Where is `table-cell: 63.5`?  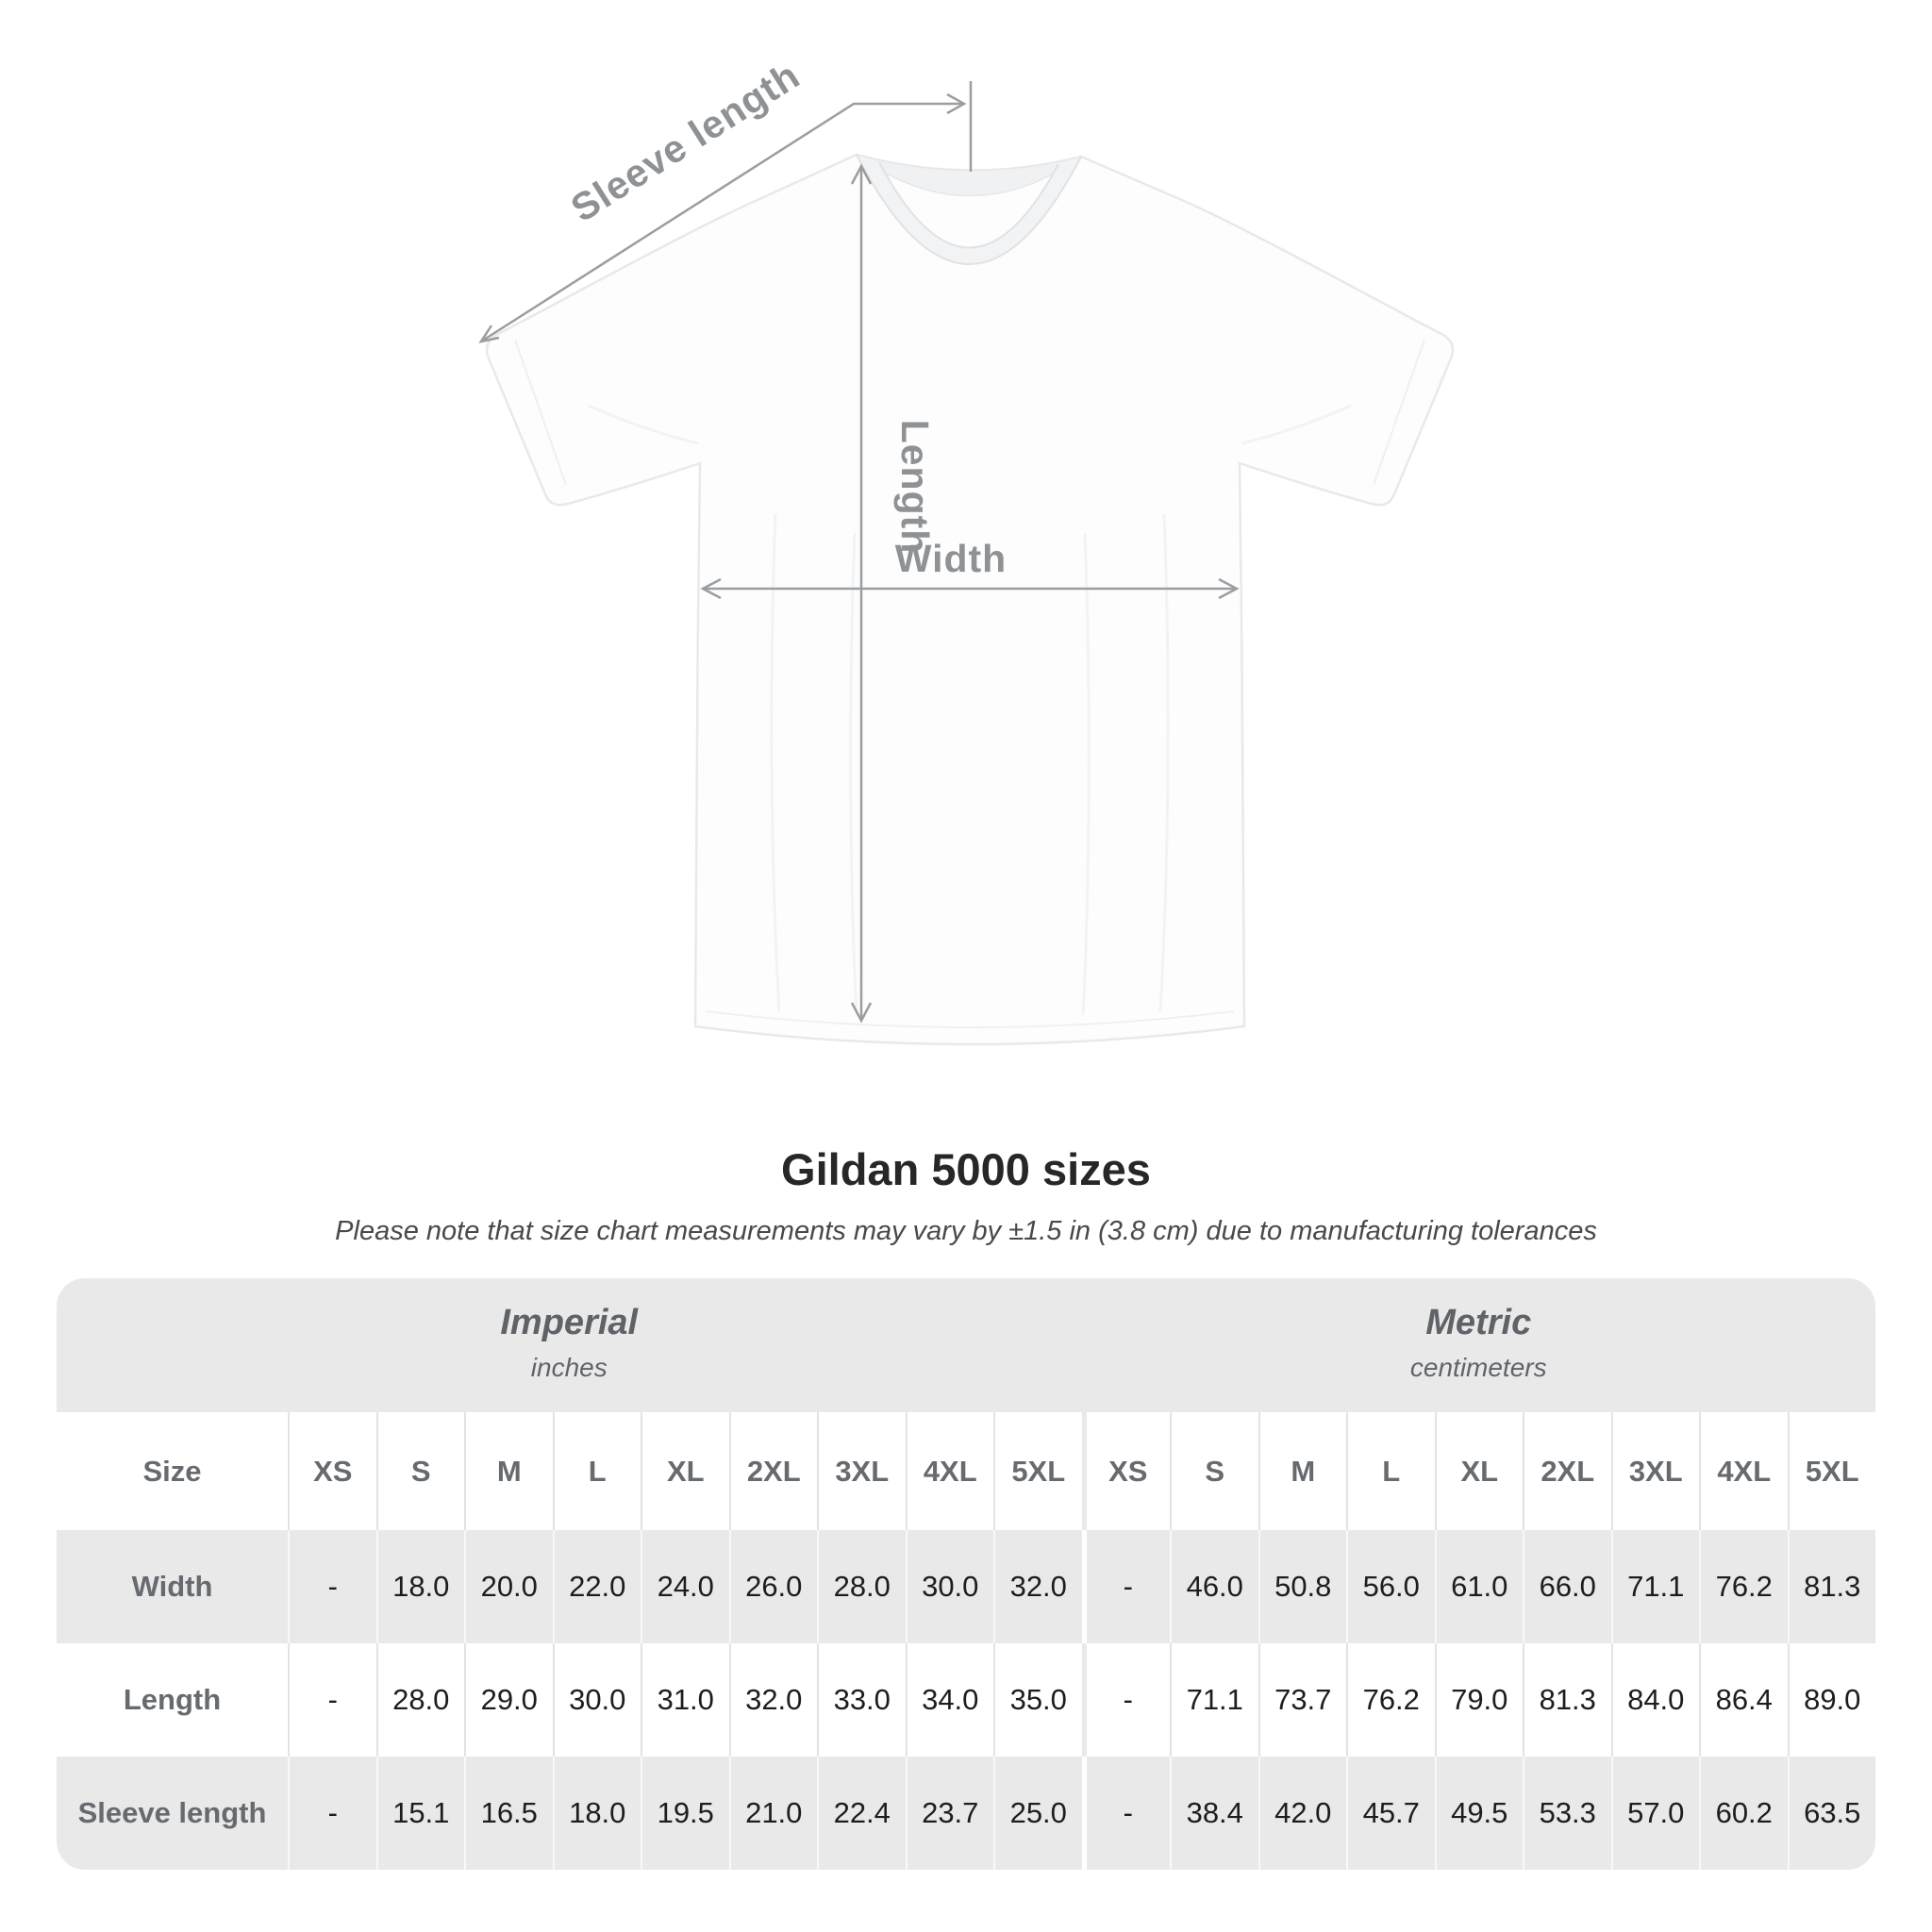
table-cell: 63.5 is located at coordinates (1831, 1814).